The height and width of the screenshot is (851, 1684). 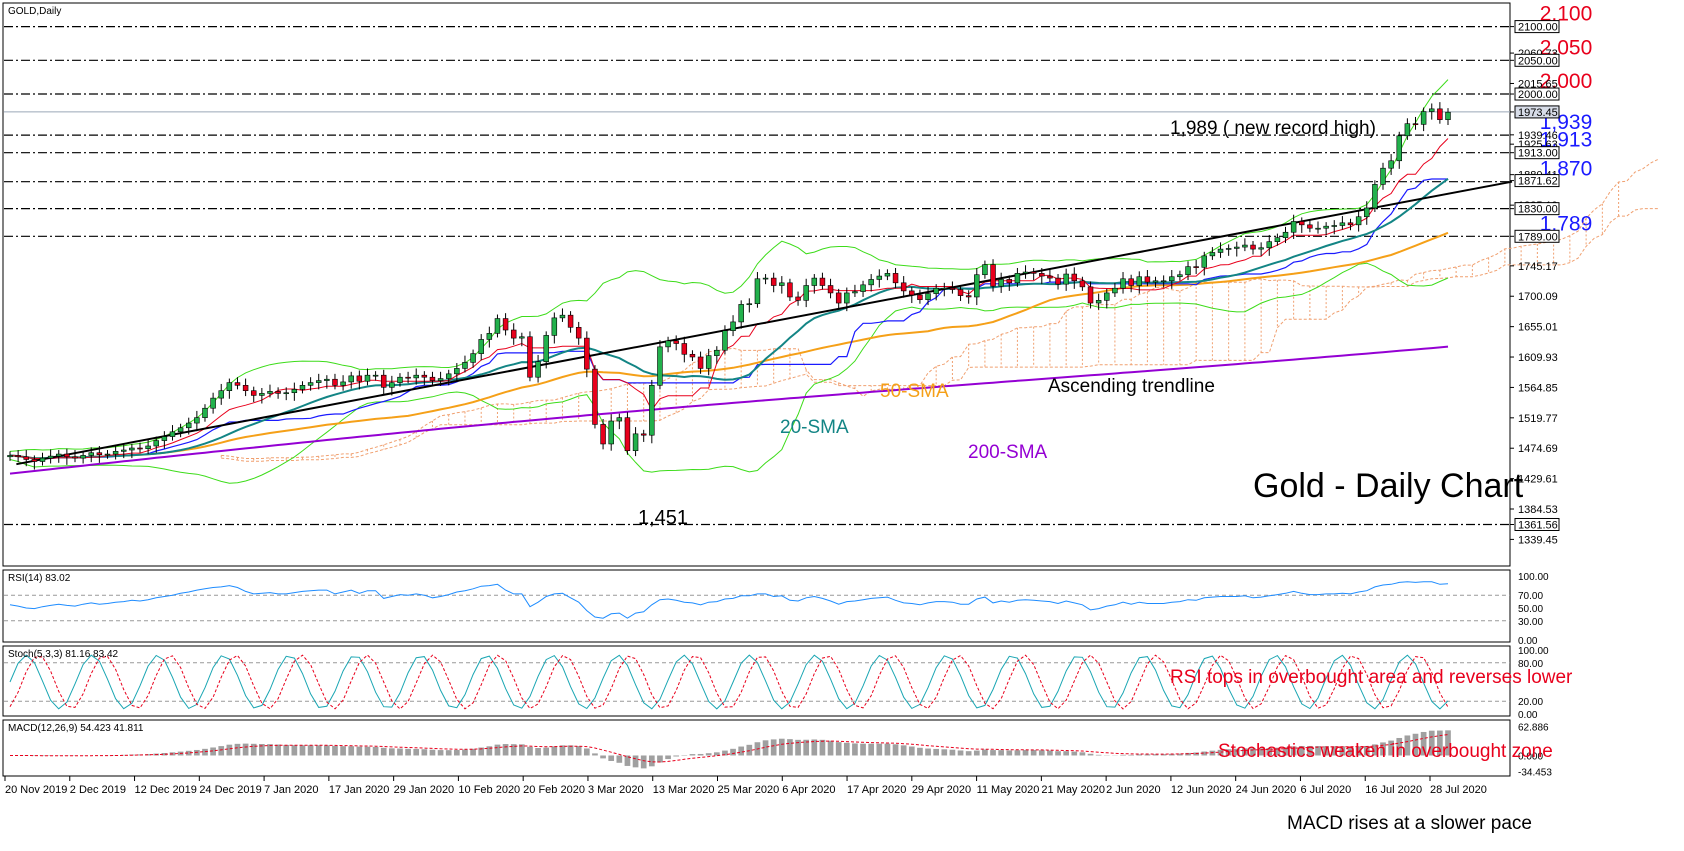 I want to click on time-tick-label: 12 Dec 2019, so click(x=166, y=790).